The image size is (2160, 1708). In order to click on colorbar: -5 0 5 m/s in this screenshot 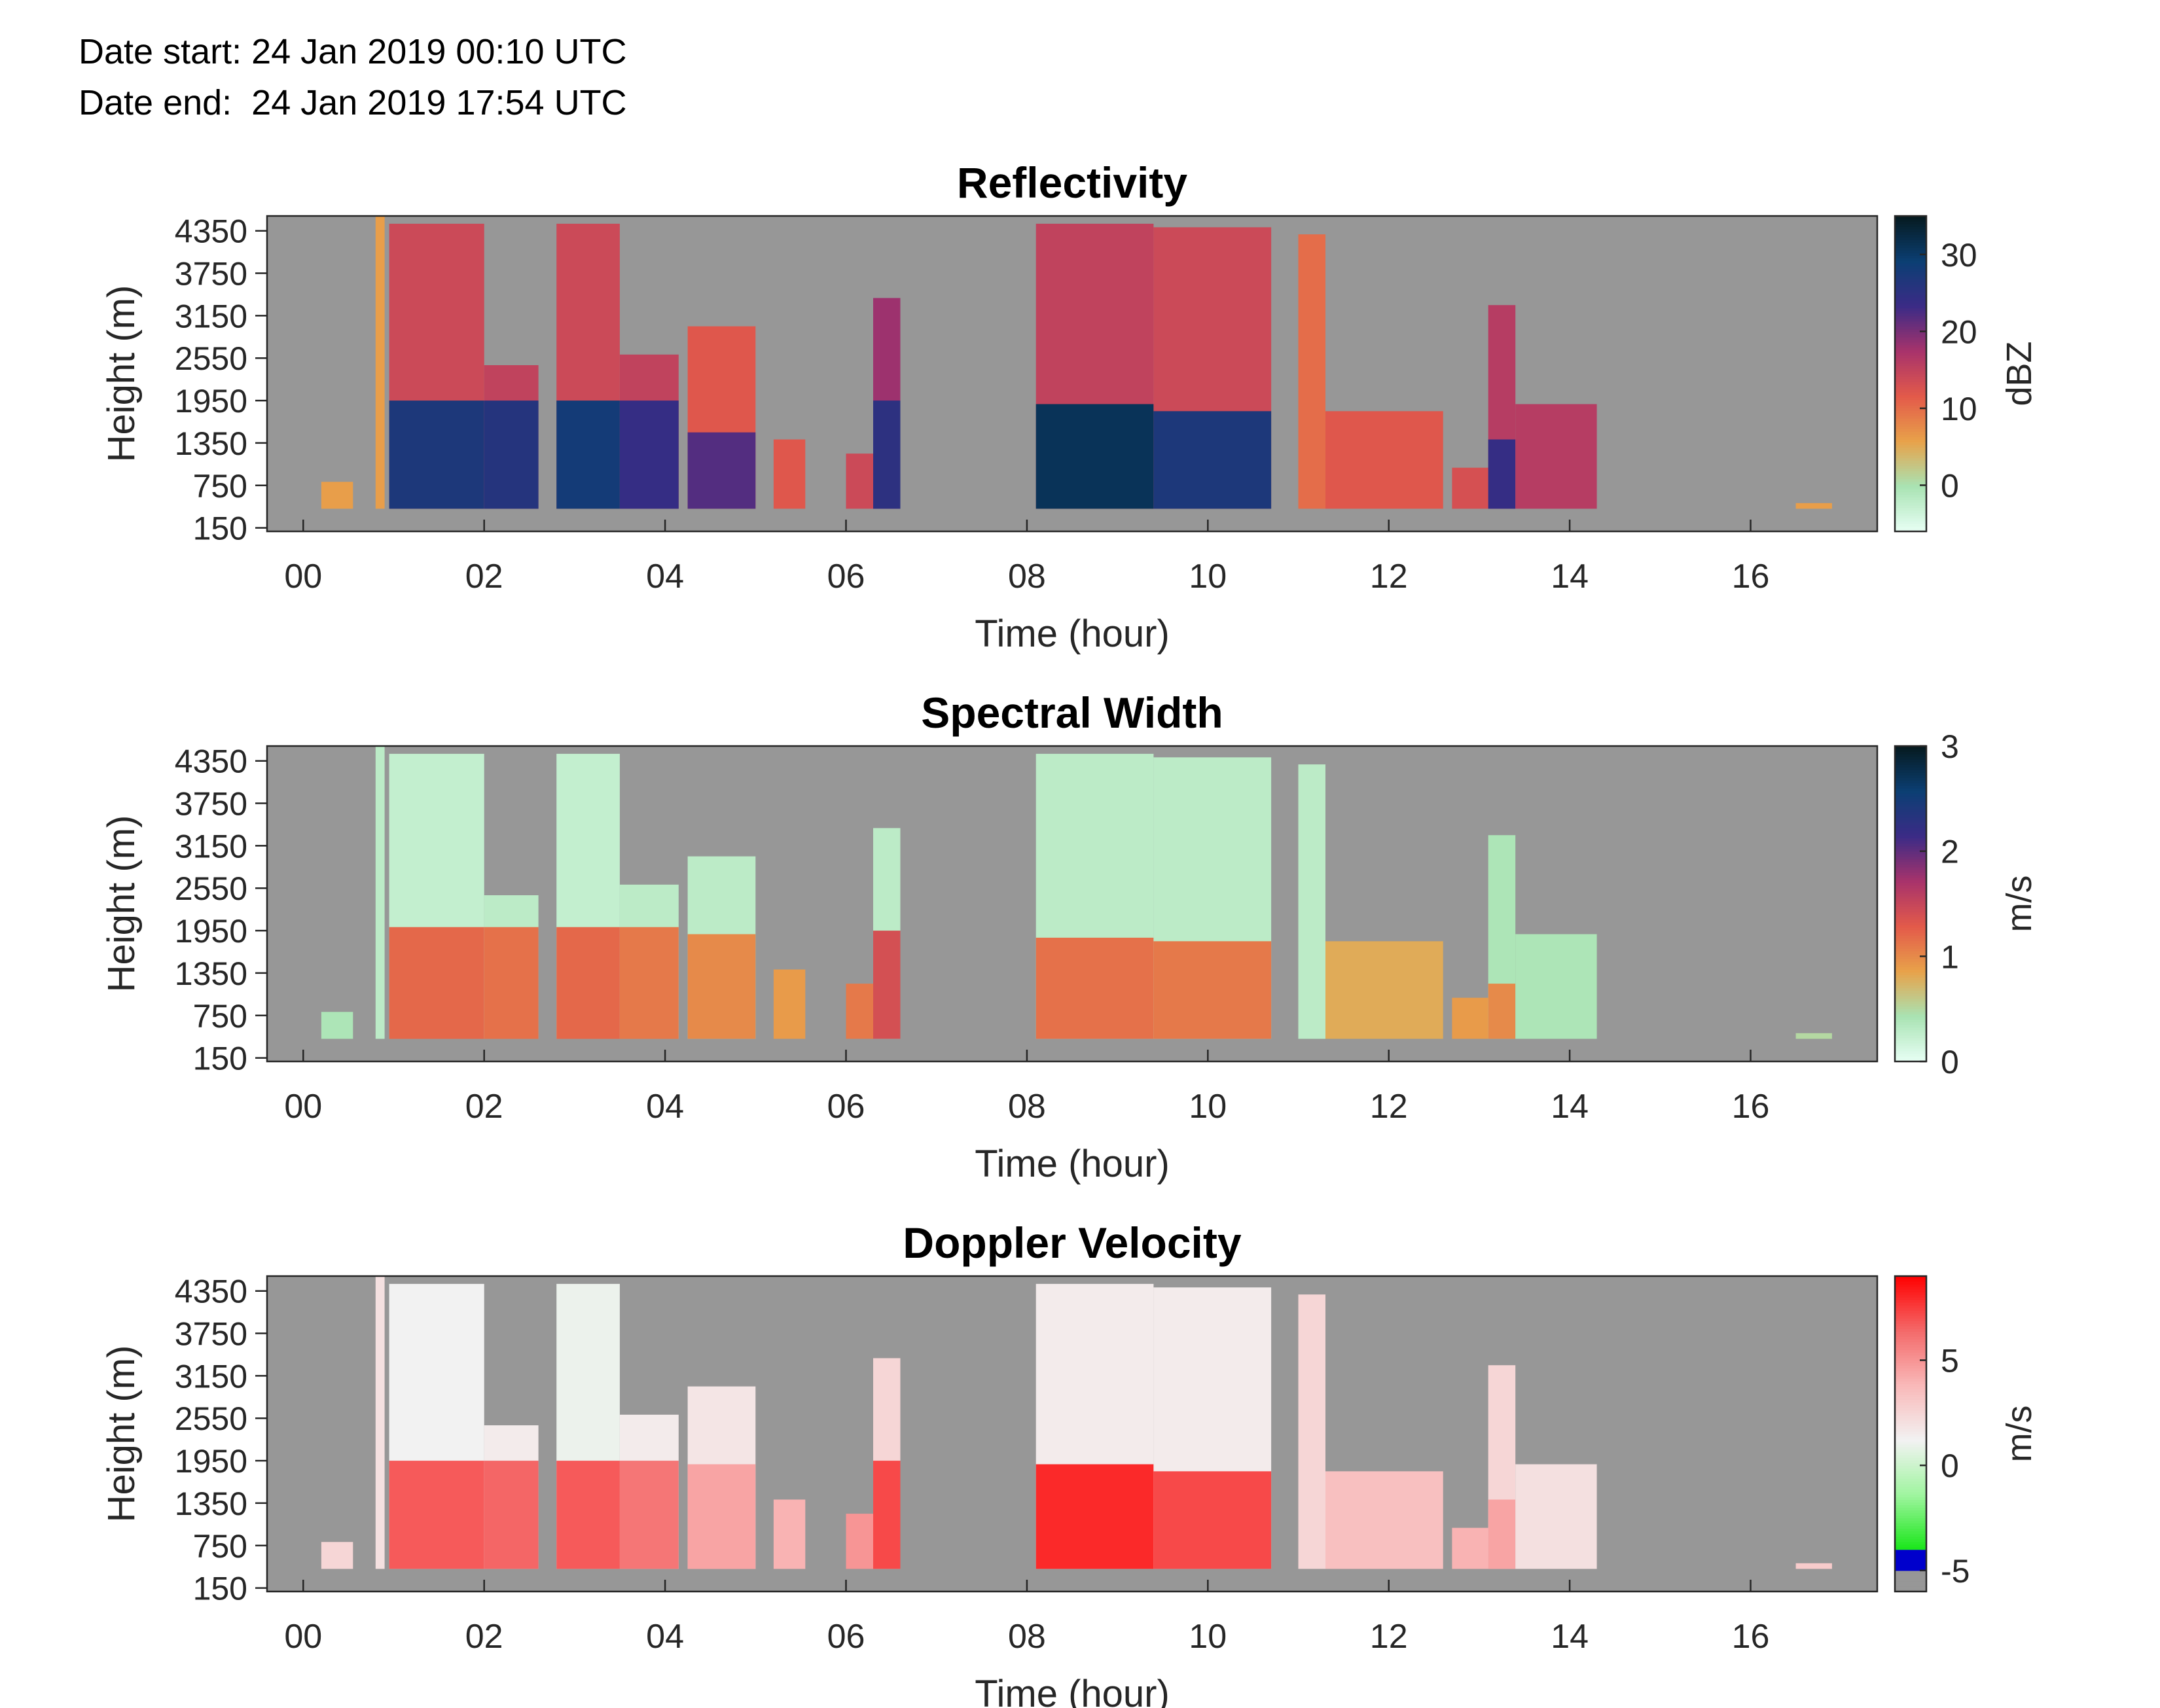, I will do `click(1966, 1434)`.